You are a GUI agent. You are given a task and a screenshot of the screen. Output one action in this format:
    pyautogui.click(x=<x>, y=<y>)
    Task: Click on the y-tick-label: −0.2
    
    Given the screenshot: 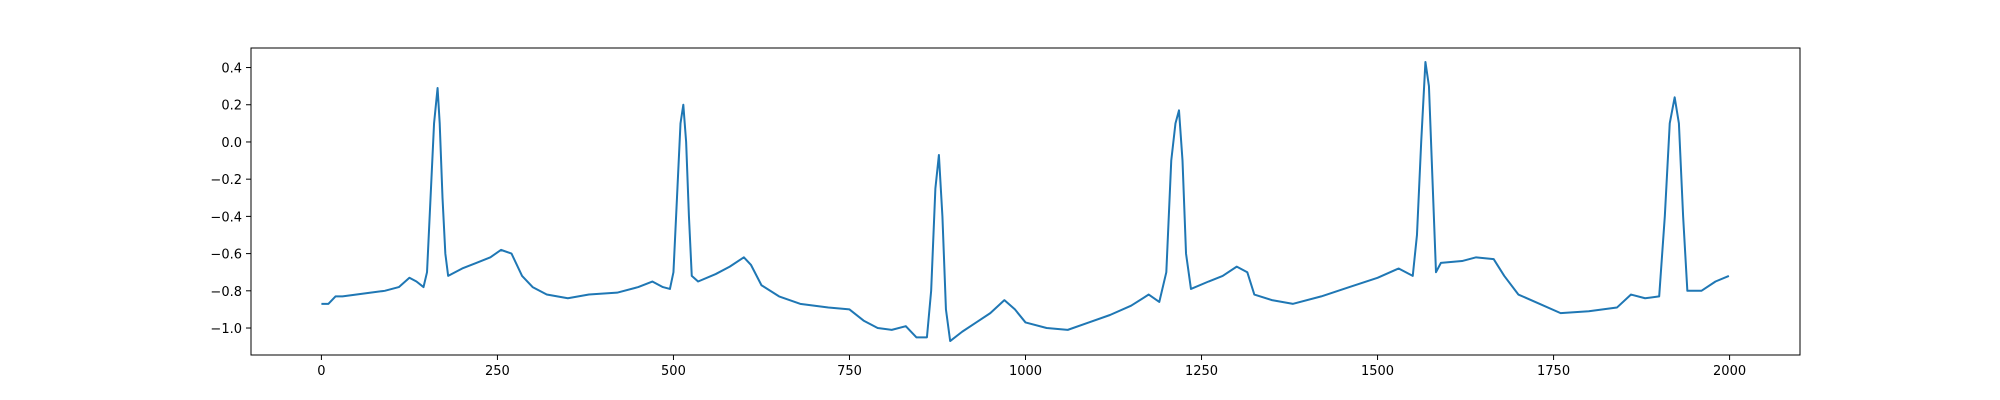 What is the action you would take?
    pyautogui.click(x=226, y=180)
    